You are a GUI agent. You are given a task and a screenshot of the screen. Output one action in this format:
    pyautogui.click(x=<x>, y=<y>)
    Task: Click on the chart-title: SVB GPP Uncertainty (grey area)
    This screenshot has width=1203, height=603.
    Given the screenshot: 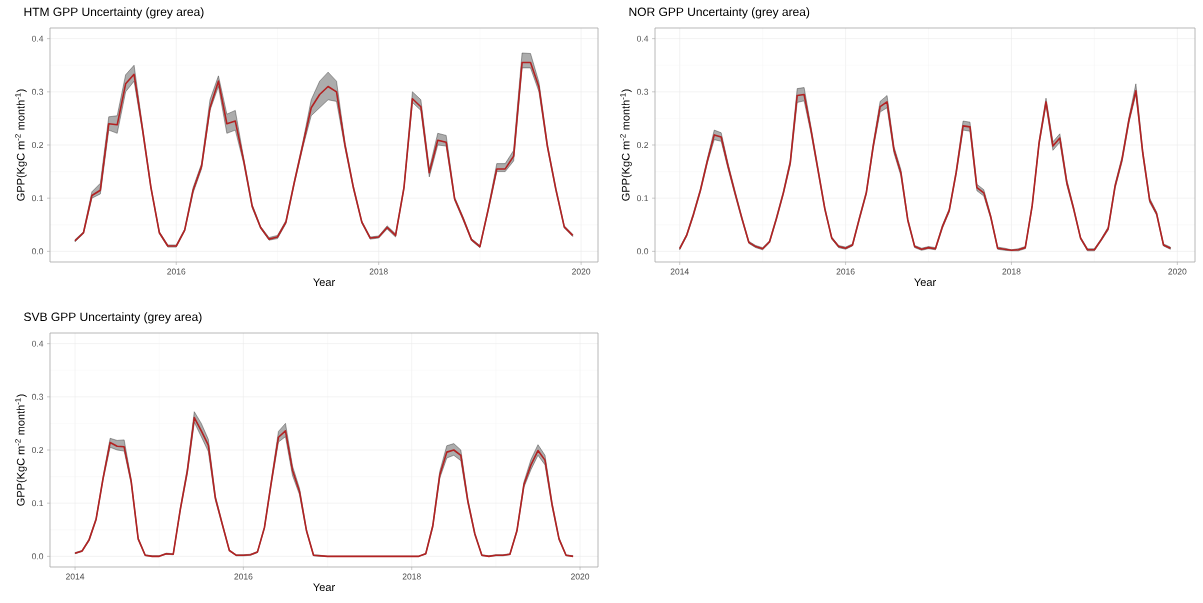 What is the action you would take?
    pyautogui.click(x=113, y=318)
    